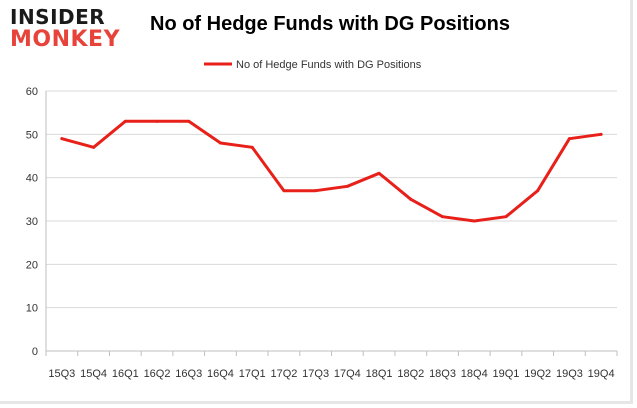  I want to click on data-point-17Q4, so click(347, 186).